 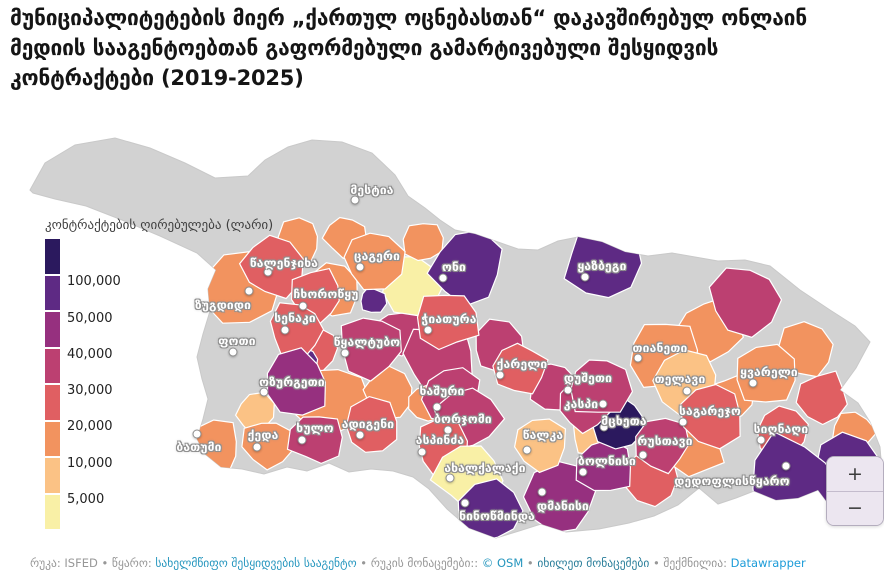 What do you see at coordinates (374, 261) in the screenshot?
I see `region-ცაგერი` at bounding box center [374, 261].